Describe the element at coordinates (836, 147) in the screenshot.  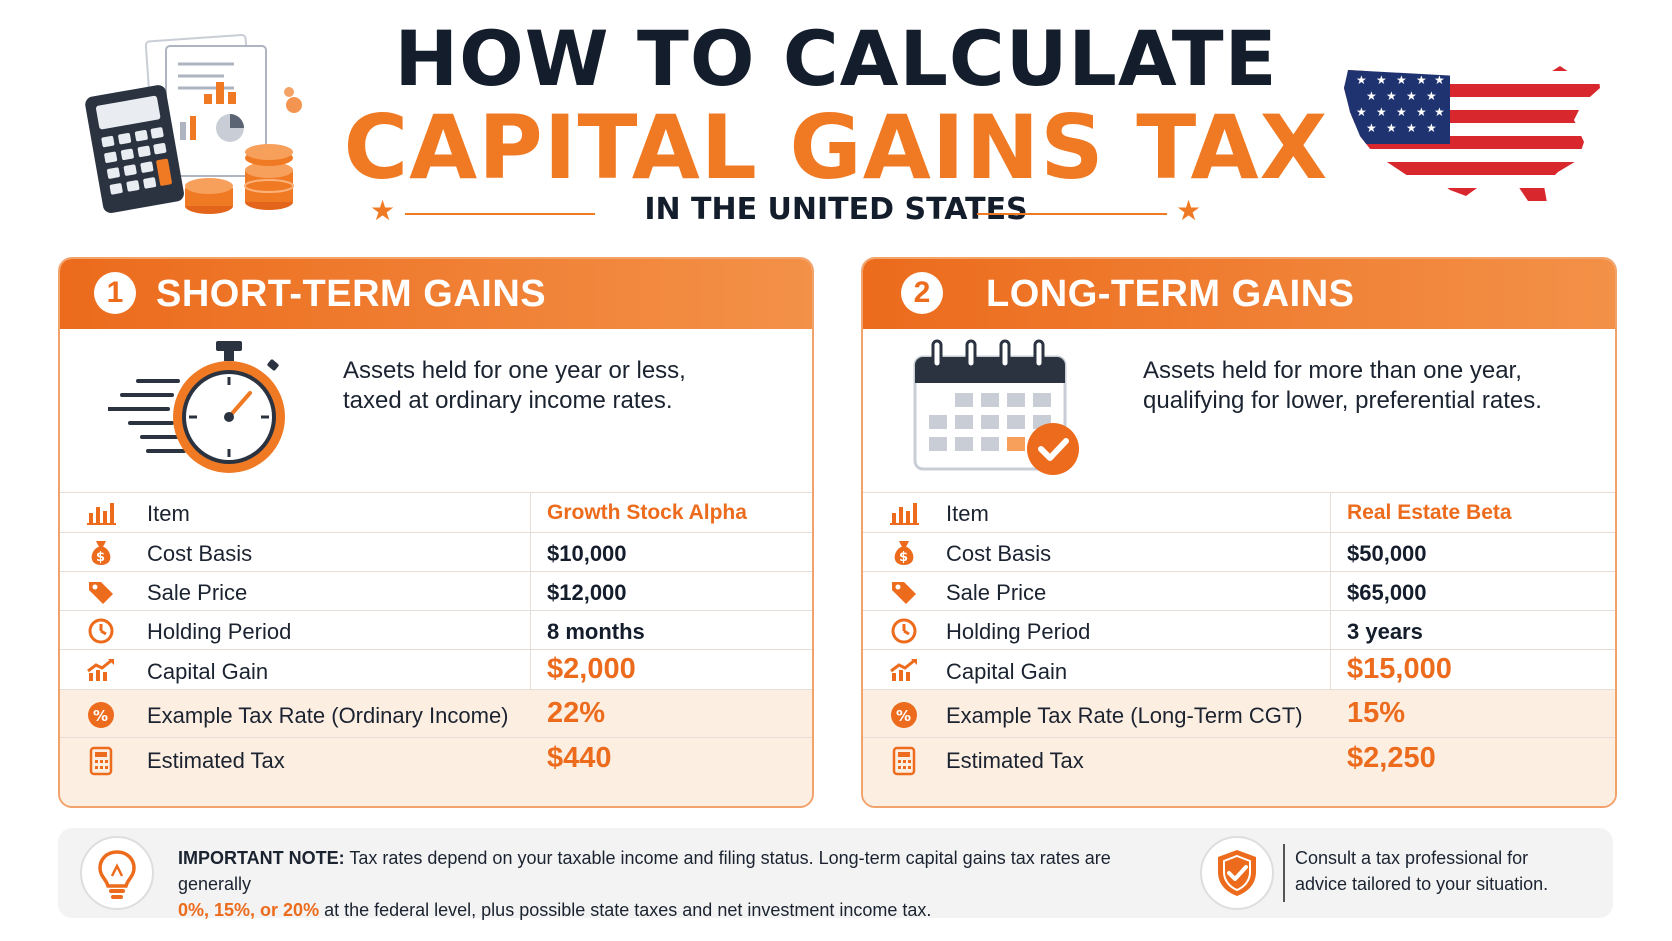
I see `title-line2: CAPITAL GAINS TAX` at that location.